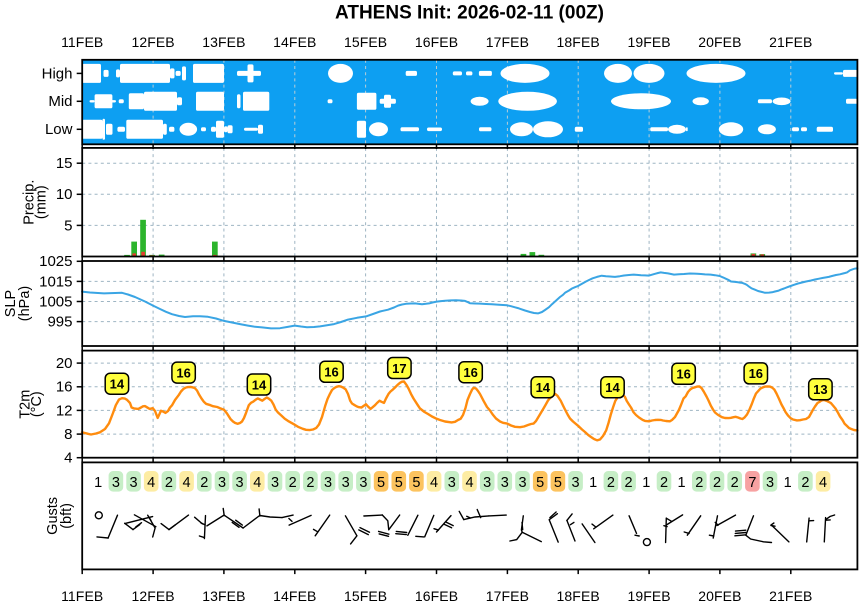 The image size is (861, 608). What do you see at coordinates (42, 202) in the screenshot?
I see `svg-text: (mm)` at bounding box center [42, 202].